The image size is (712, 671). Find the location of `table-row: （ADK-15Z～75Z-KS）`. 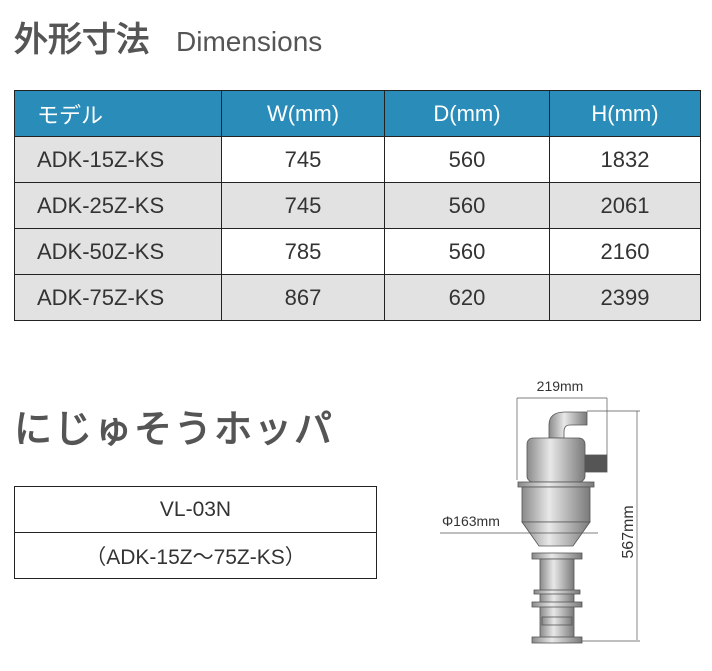

table-row: （ADK-15Z～75Z-KS） is located at coordinates (195, 555).